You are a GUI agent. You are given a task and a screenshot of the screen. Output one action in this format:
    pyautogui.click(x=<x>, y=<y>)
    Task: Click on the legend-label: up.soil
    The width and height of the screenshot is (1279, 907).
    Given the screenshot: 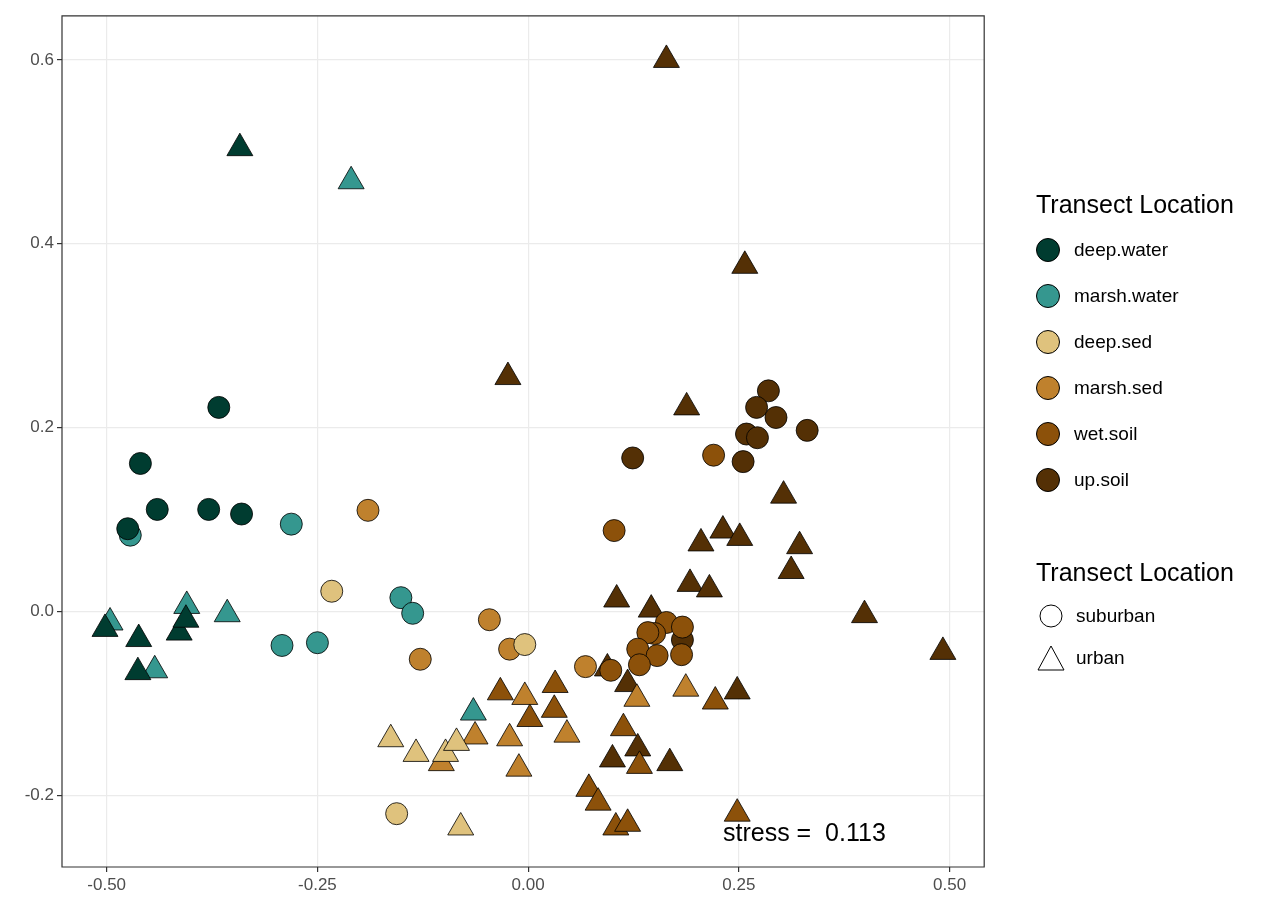 What is the action you would take?
    pyautogui.click(x=1101, y=480)
    